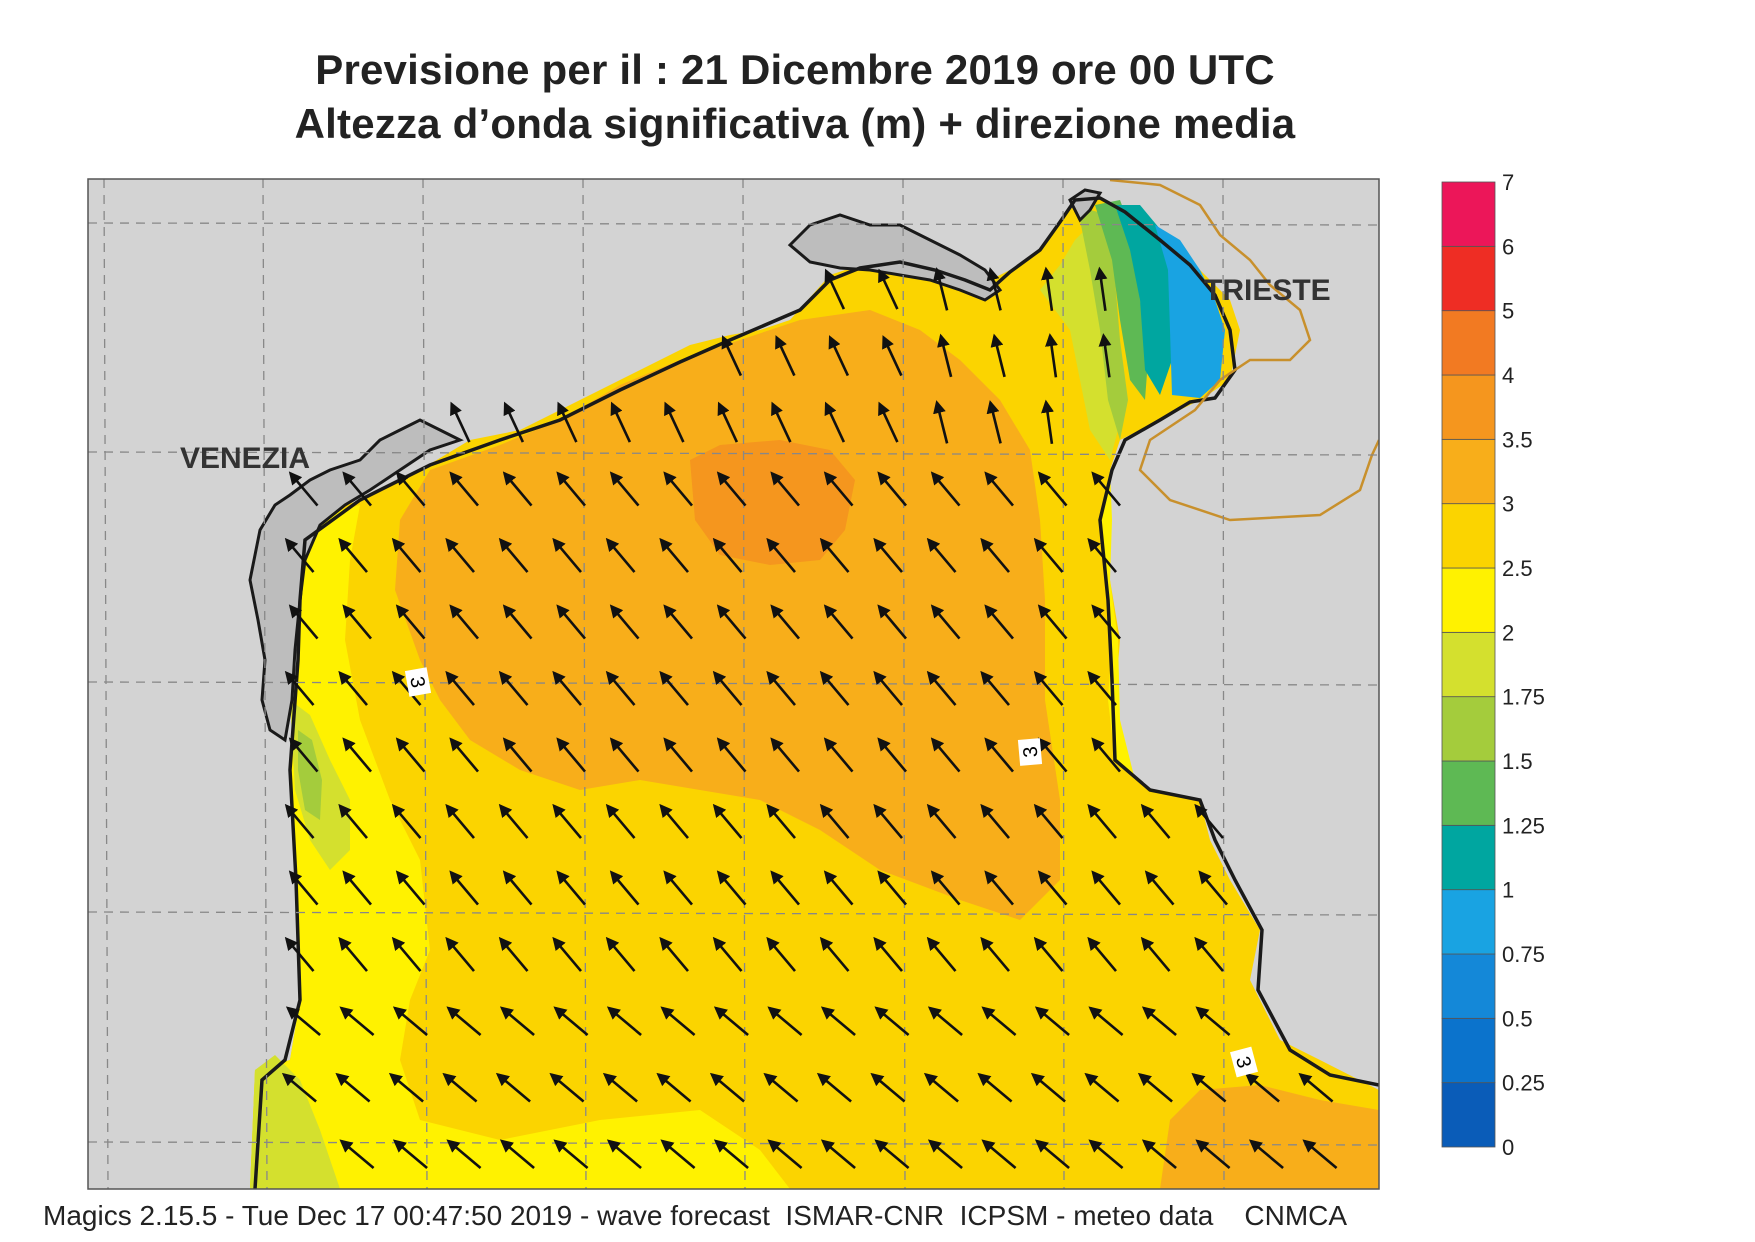 The height and width of the screenshot is (1242, 1755). What do you see at coordinates (865, 1044) in the screenshot?
I see `zone-2.5-3m-south` at bounding box center [865, 1044].